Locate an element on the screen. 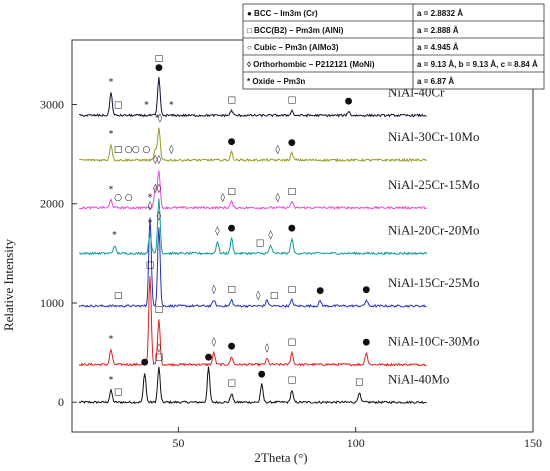 This screenshot has width=550, height=471. legend-box is located at coordinates (393, 46).